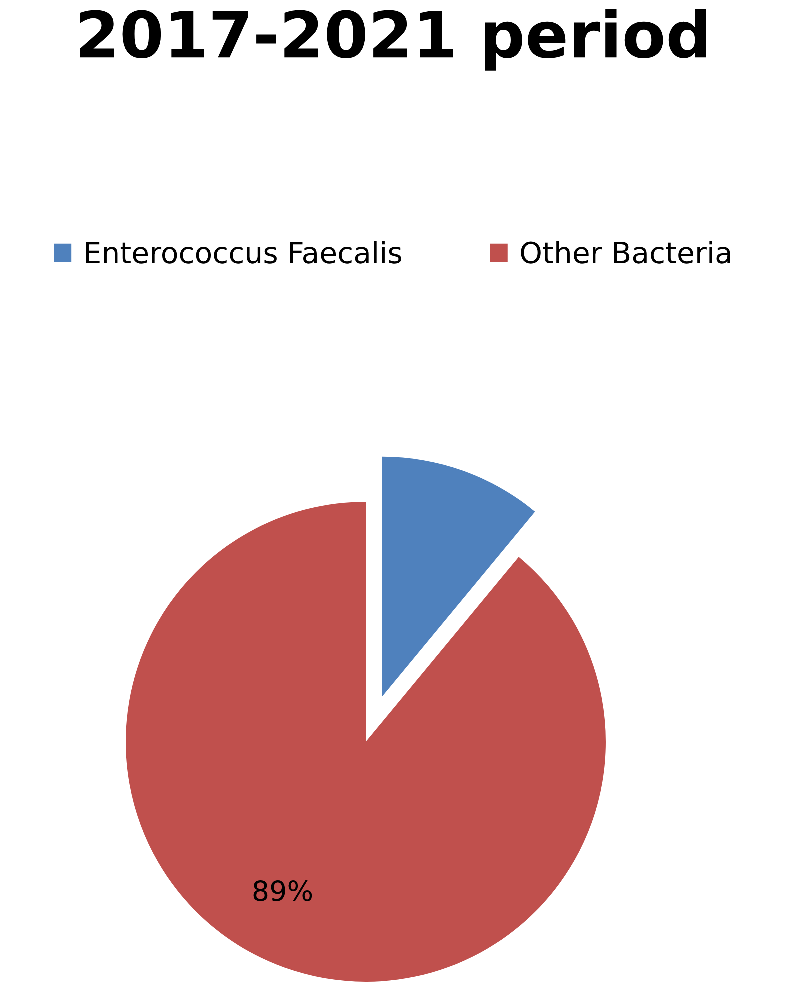  I want to click on data-label: 89%, so click(283, 891).